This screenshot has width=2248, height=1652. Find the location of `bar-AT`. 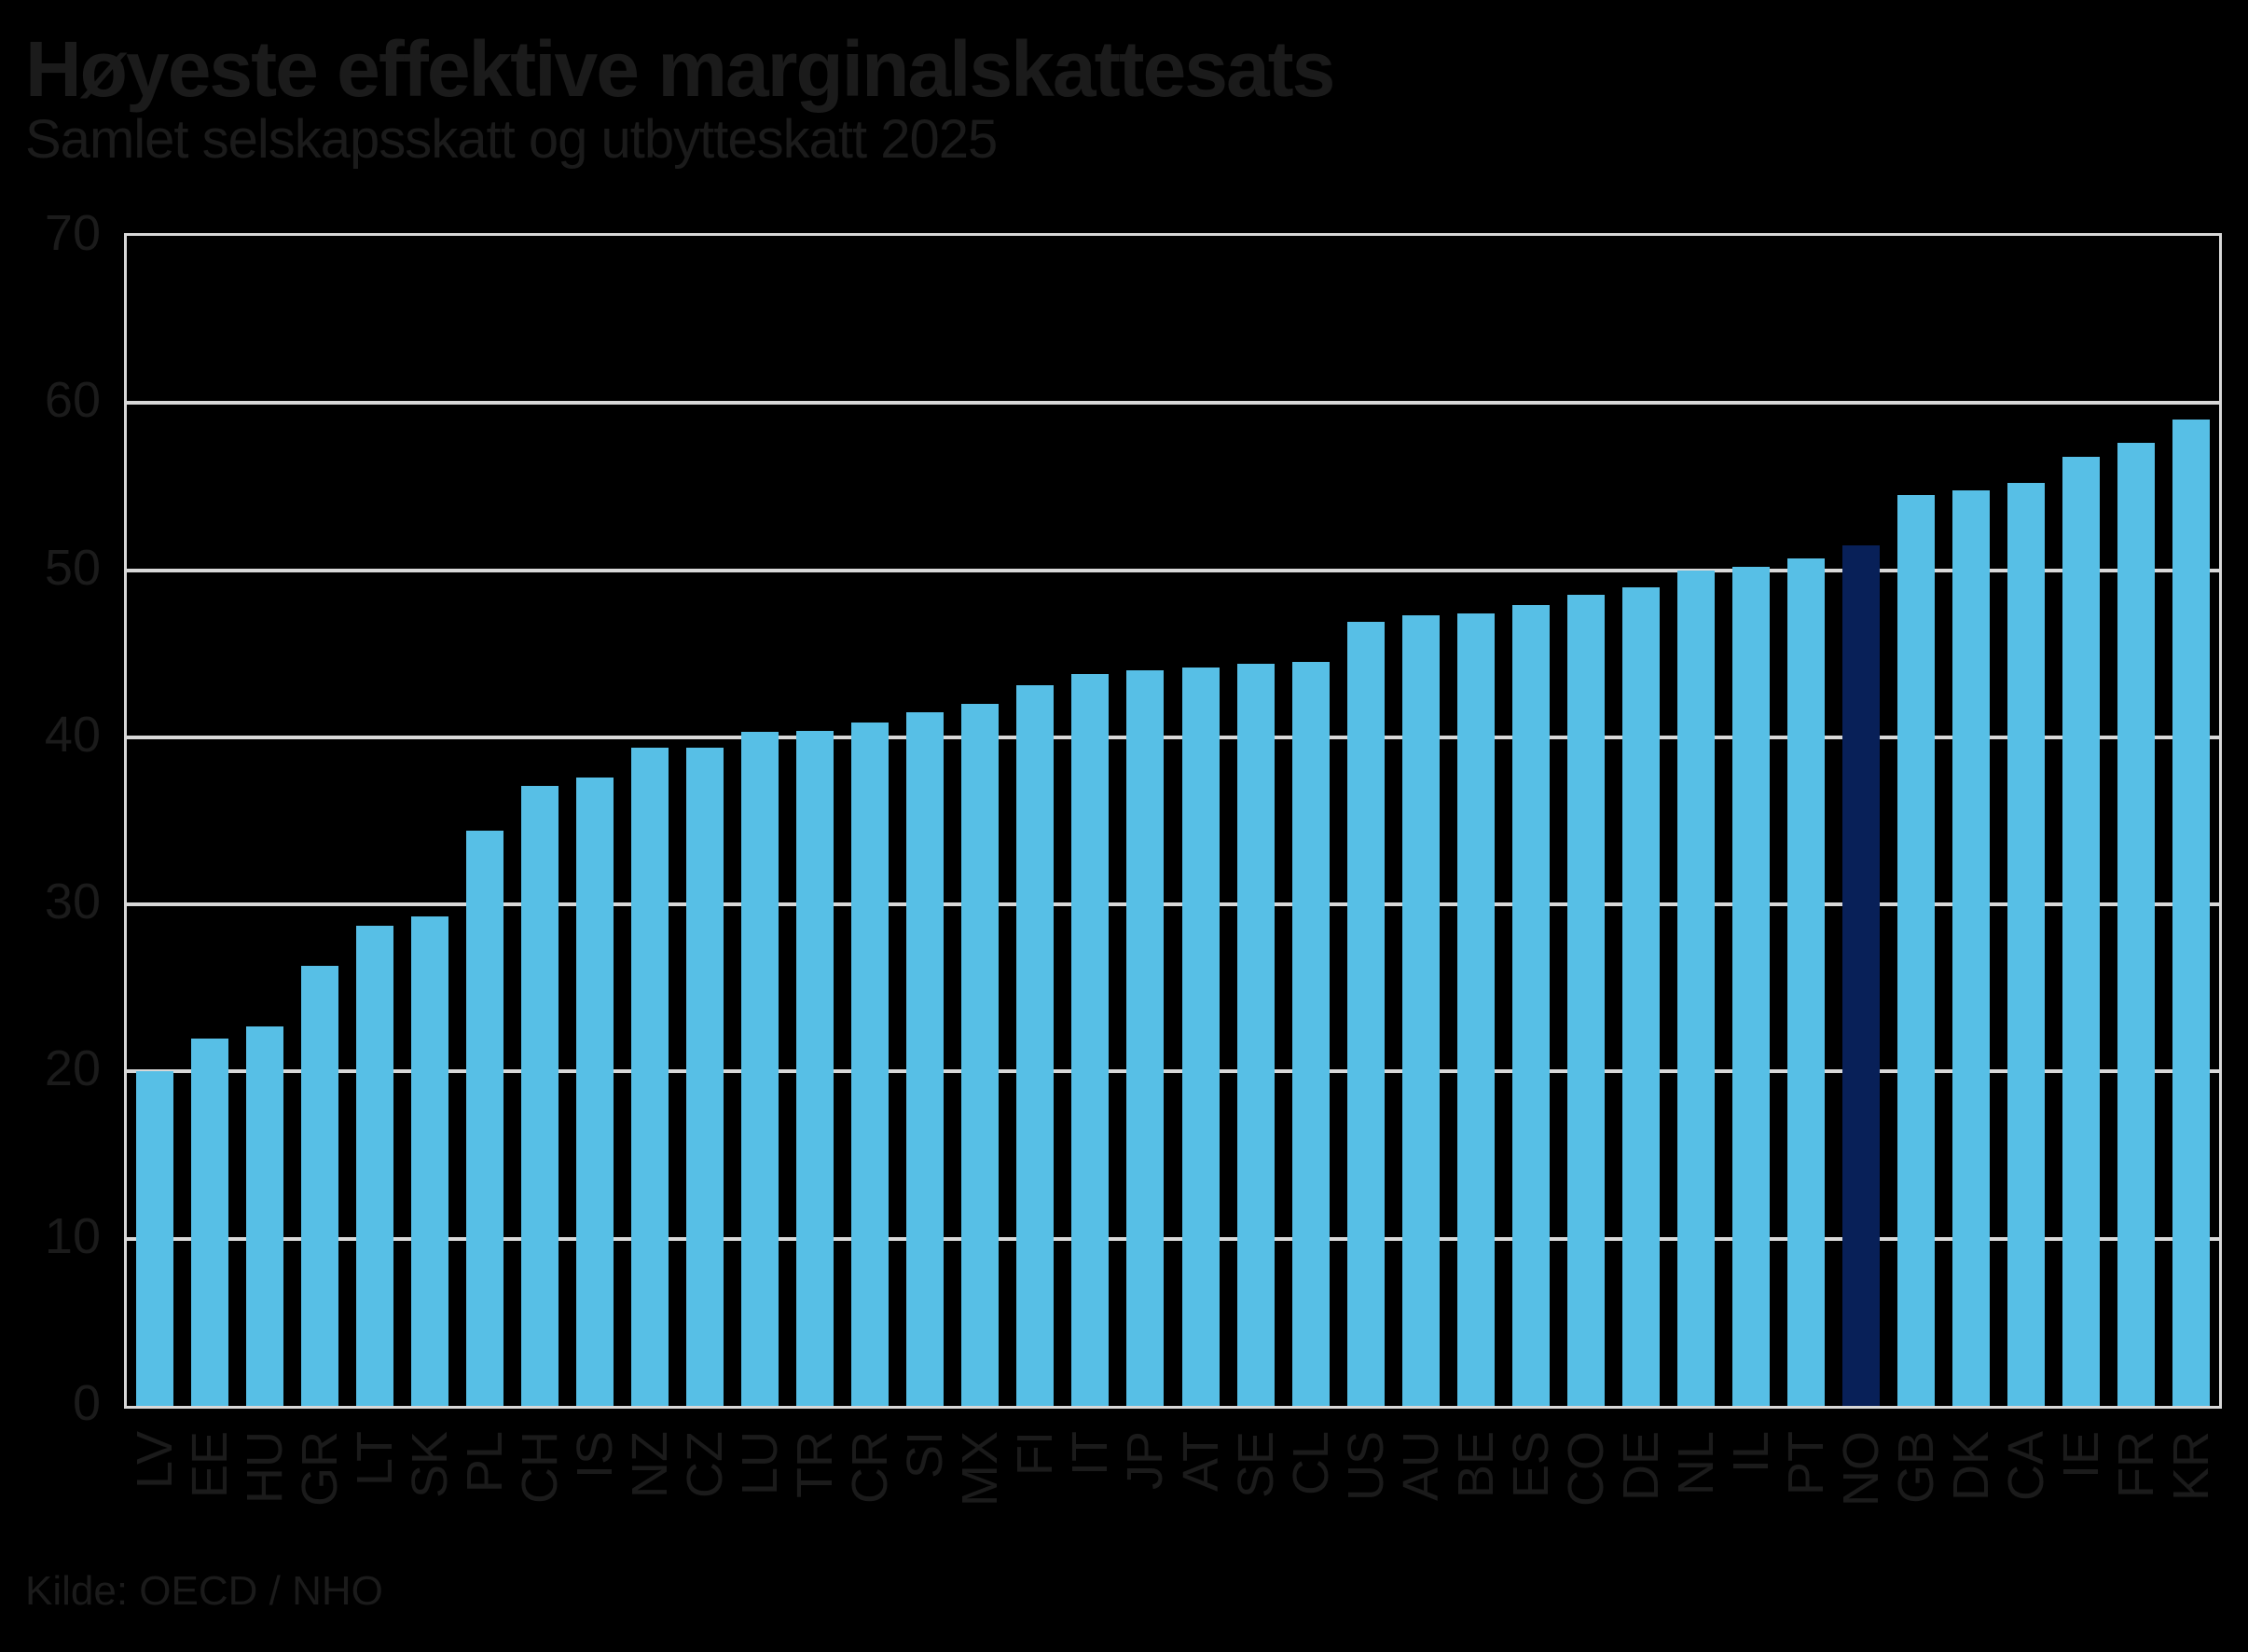

bar-AT is located at coordinates (1200, 1036).